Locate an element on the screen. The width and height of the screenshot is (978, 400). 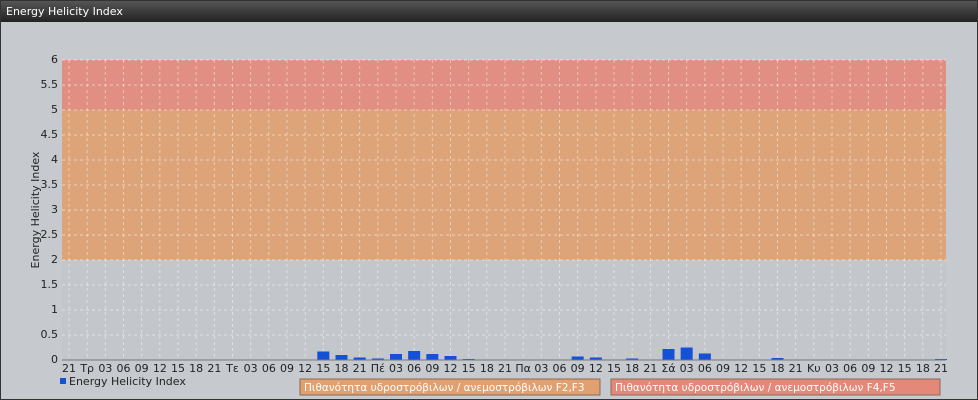
y-tick-label: 4 is located at coordinates (54, 159).